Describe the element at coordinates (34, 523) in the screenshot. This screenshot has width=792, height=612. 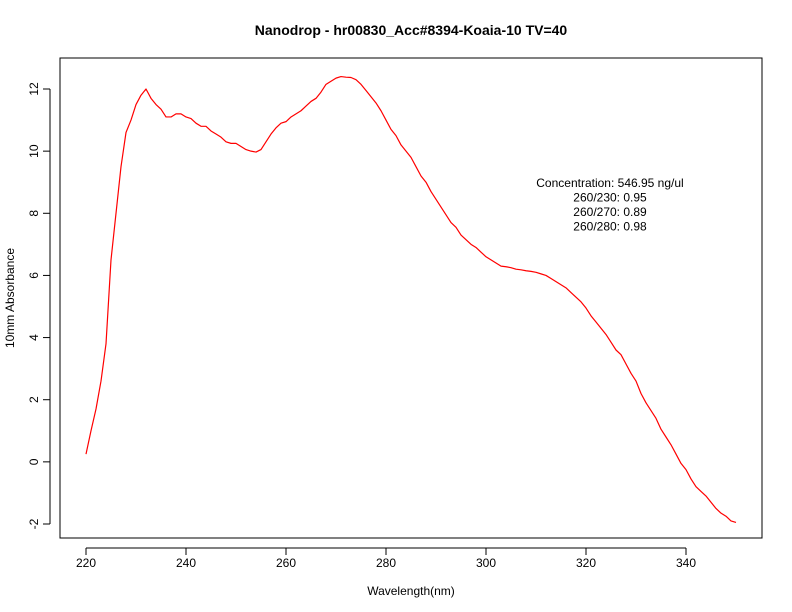
I see `y-tick-label: -2` at that location.